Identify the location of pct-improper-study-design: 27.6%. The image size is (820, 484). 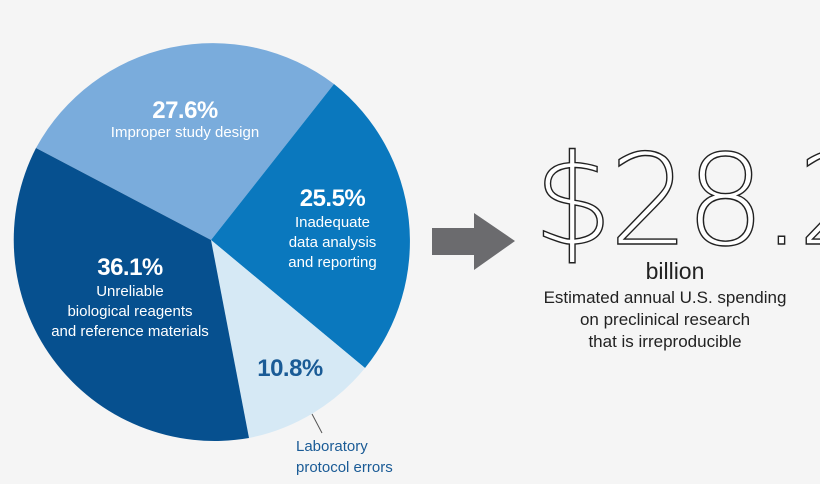
(185, 110).